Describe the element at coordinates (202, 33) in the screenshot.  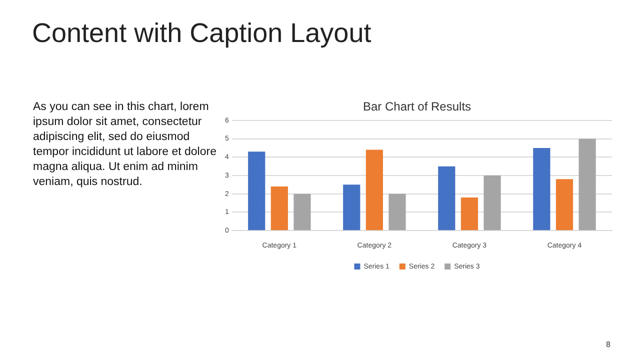
I see `text: Content with Caption Layout` at that location.